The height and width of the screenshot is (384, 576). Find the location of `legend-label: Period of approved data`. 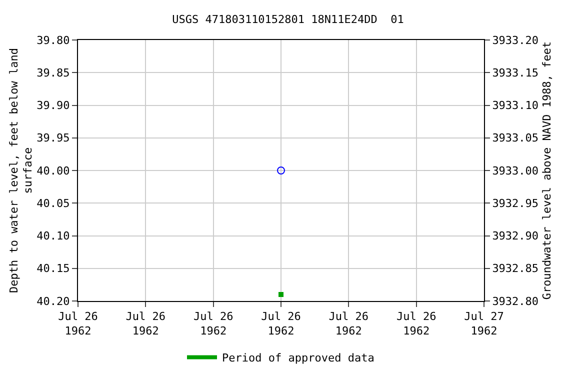

legend-label: Period of approved data is located at coordinates (298, 358).